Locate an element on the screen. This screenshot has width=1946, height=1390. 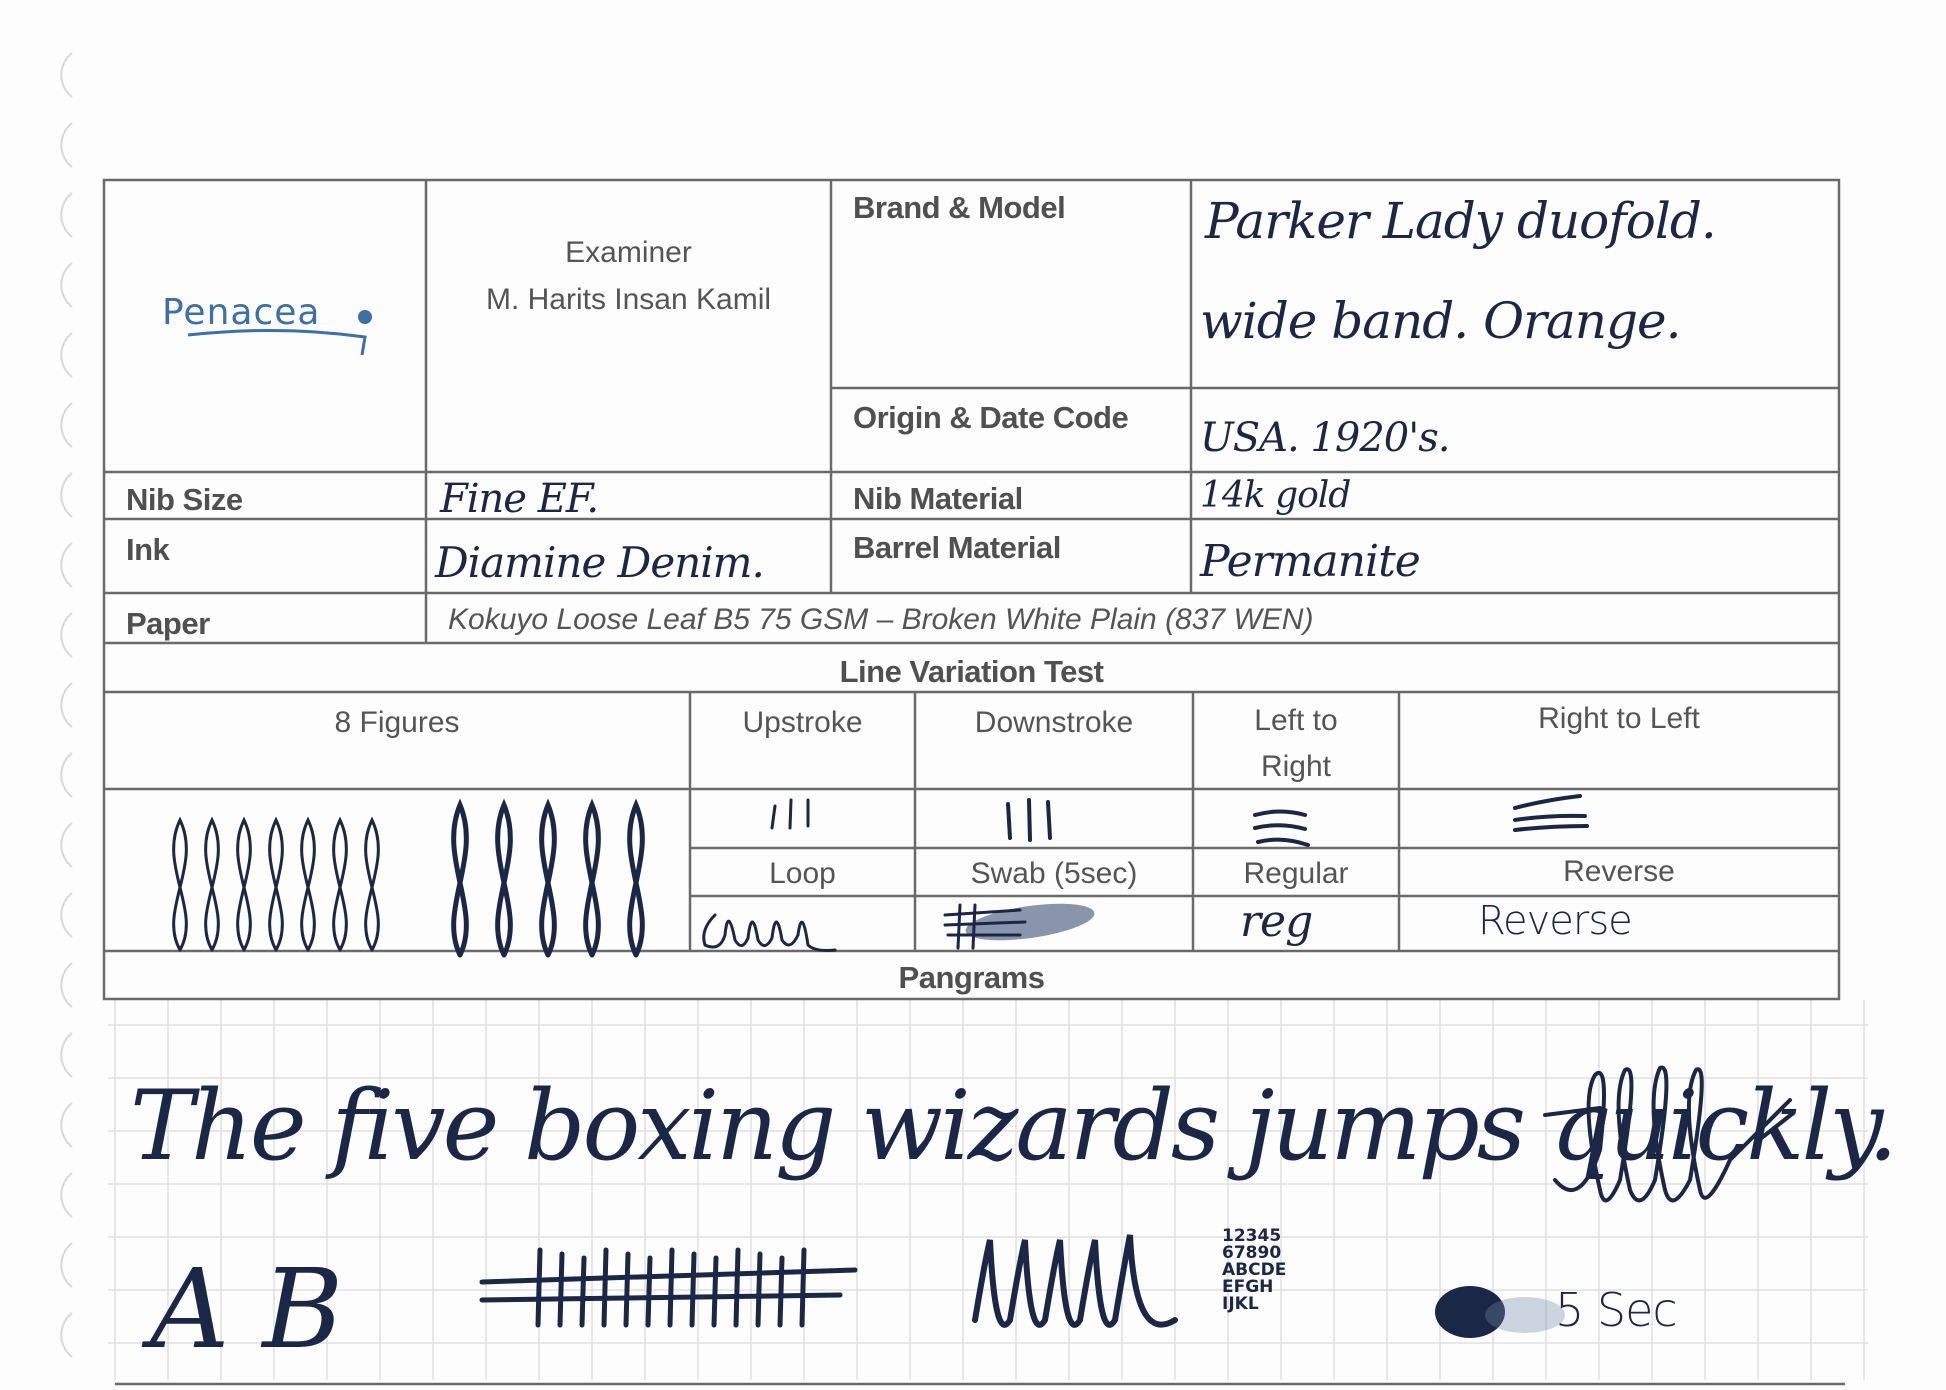
origin-label: Origin & Date Code is located at coordinates (991, 417).